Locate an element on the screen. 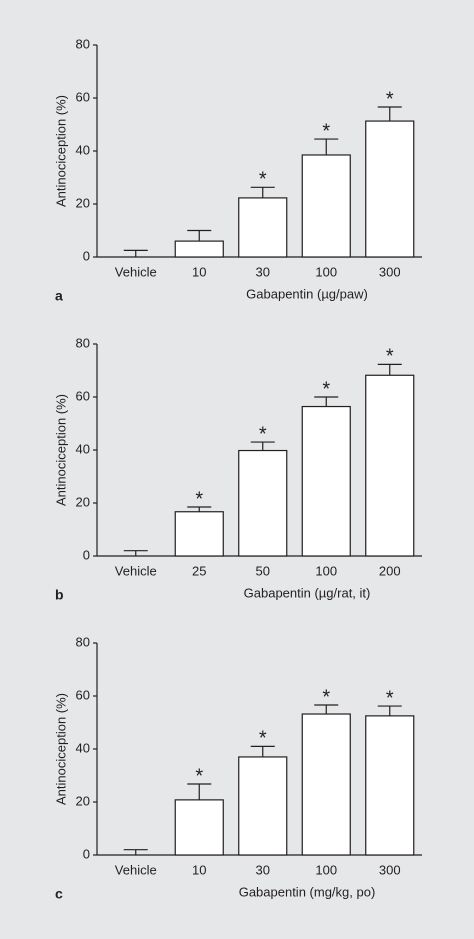 The width and height of the screenshot is (474, 939). panel-label: a is located at coordinates (59, 296).